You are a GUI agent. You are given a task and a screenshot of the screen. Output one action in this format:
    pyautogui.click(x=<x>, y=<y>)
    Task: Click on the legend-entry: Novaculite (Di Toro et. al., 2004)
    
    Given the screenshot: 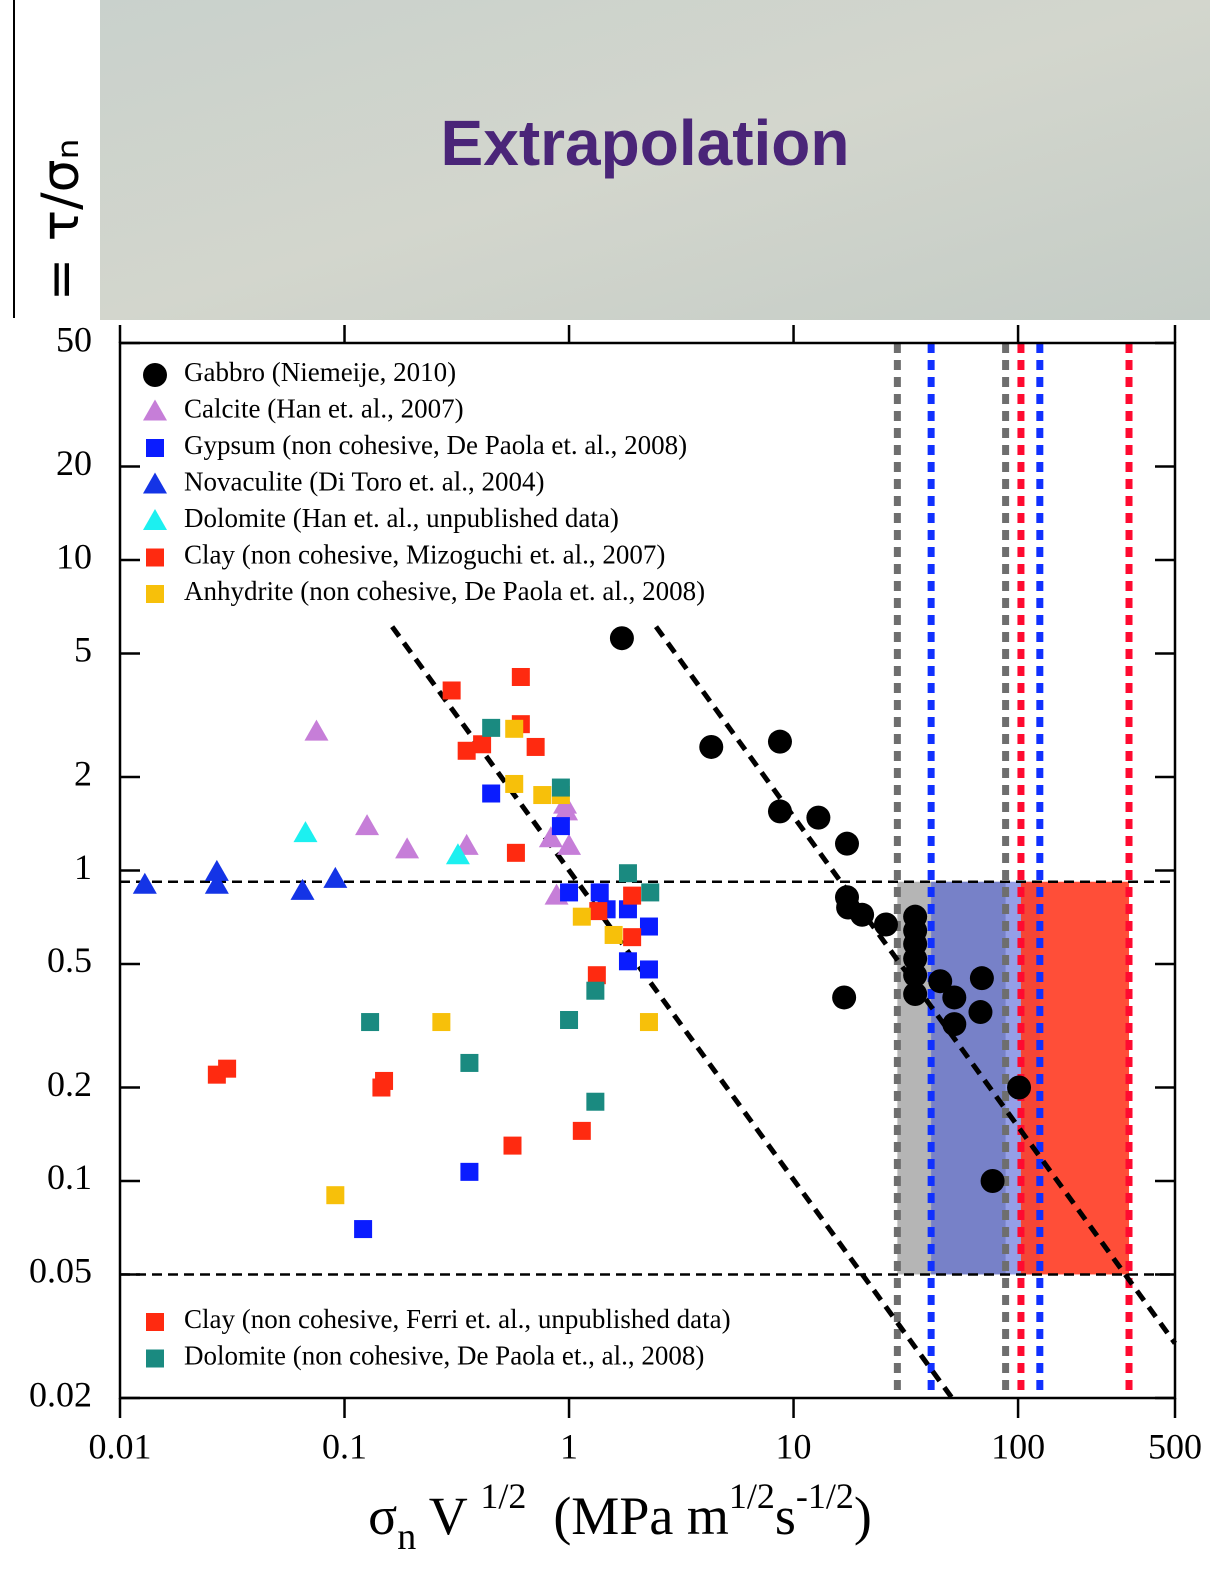 What is the action you would take?
    pyautogui.click(x=344, y=482)
    